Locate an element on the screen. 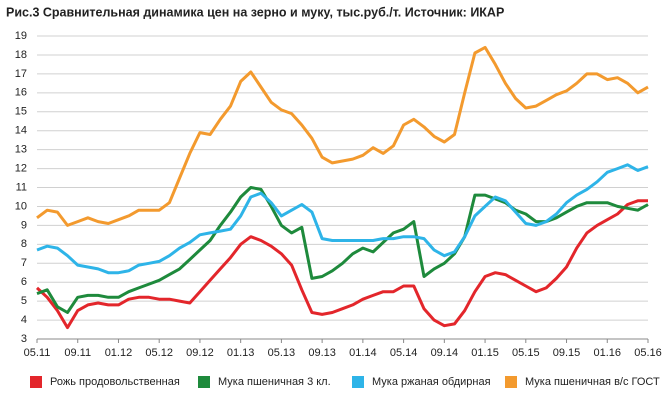 Image resolution: width=665 pixels, height=402 pixels. y-tick-label: 12 is located at coordinates (21, 168).